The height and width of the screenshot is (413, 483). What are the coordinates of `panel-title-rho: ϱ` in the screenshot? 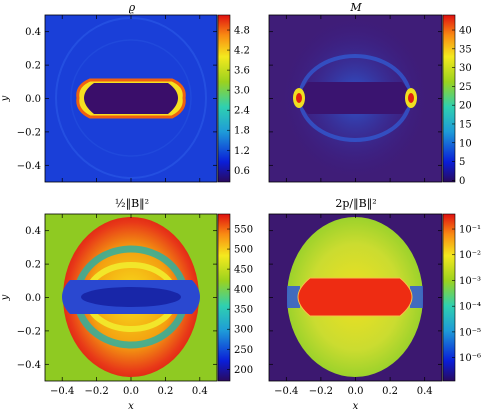 It's located at (132, 7).